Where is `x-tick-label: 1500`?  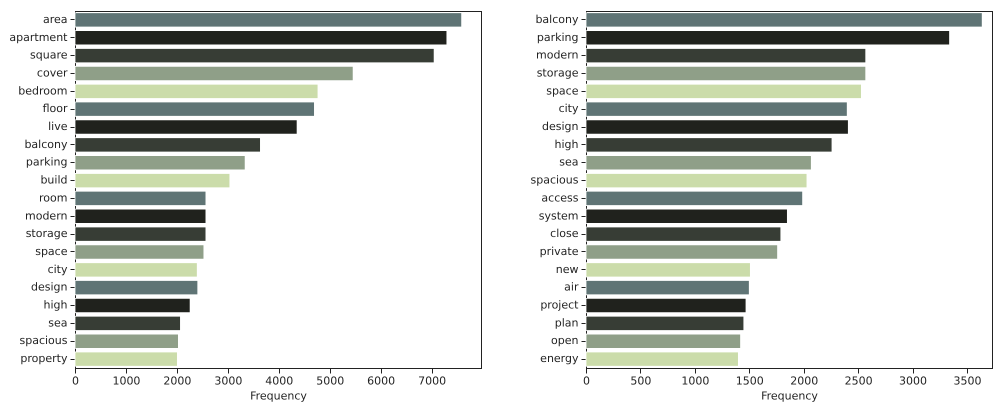 x-tick-label: 1500 is located at coordinates (750, 381).